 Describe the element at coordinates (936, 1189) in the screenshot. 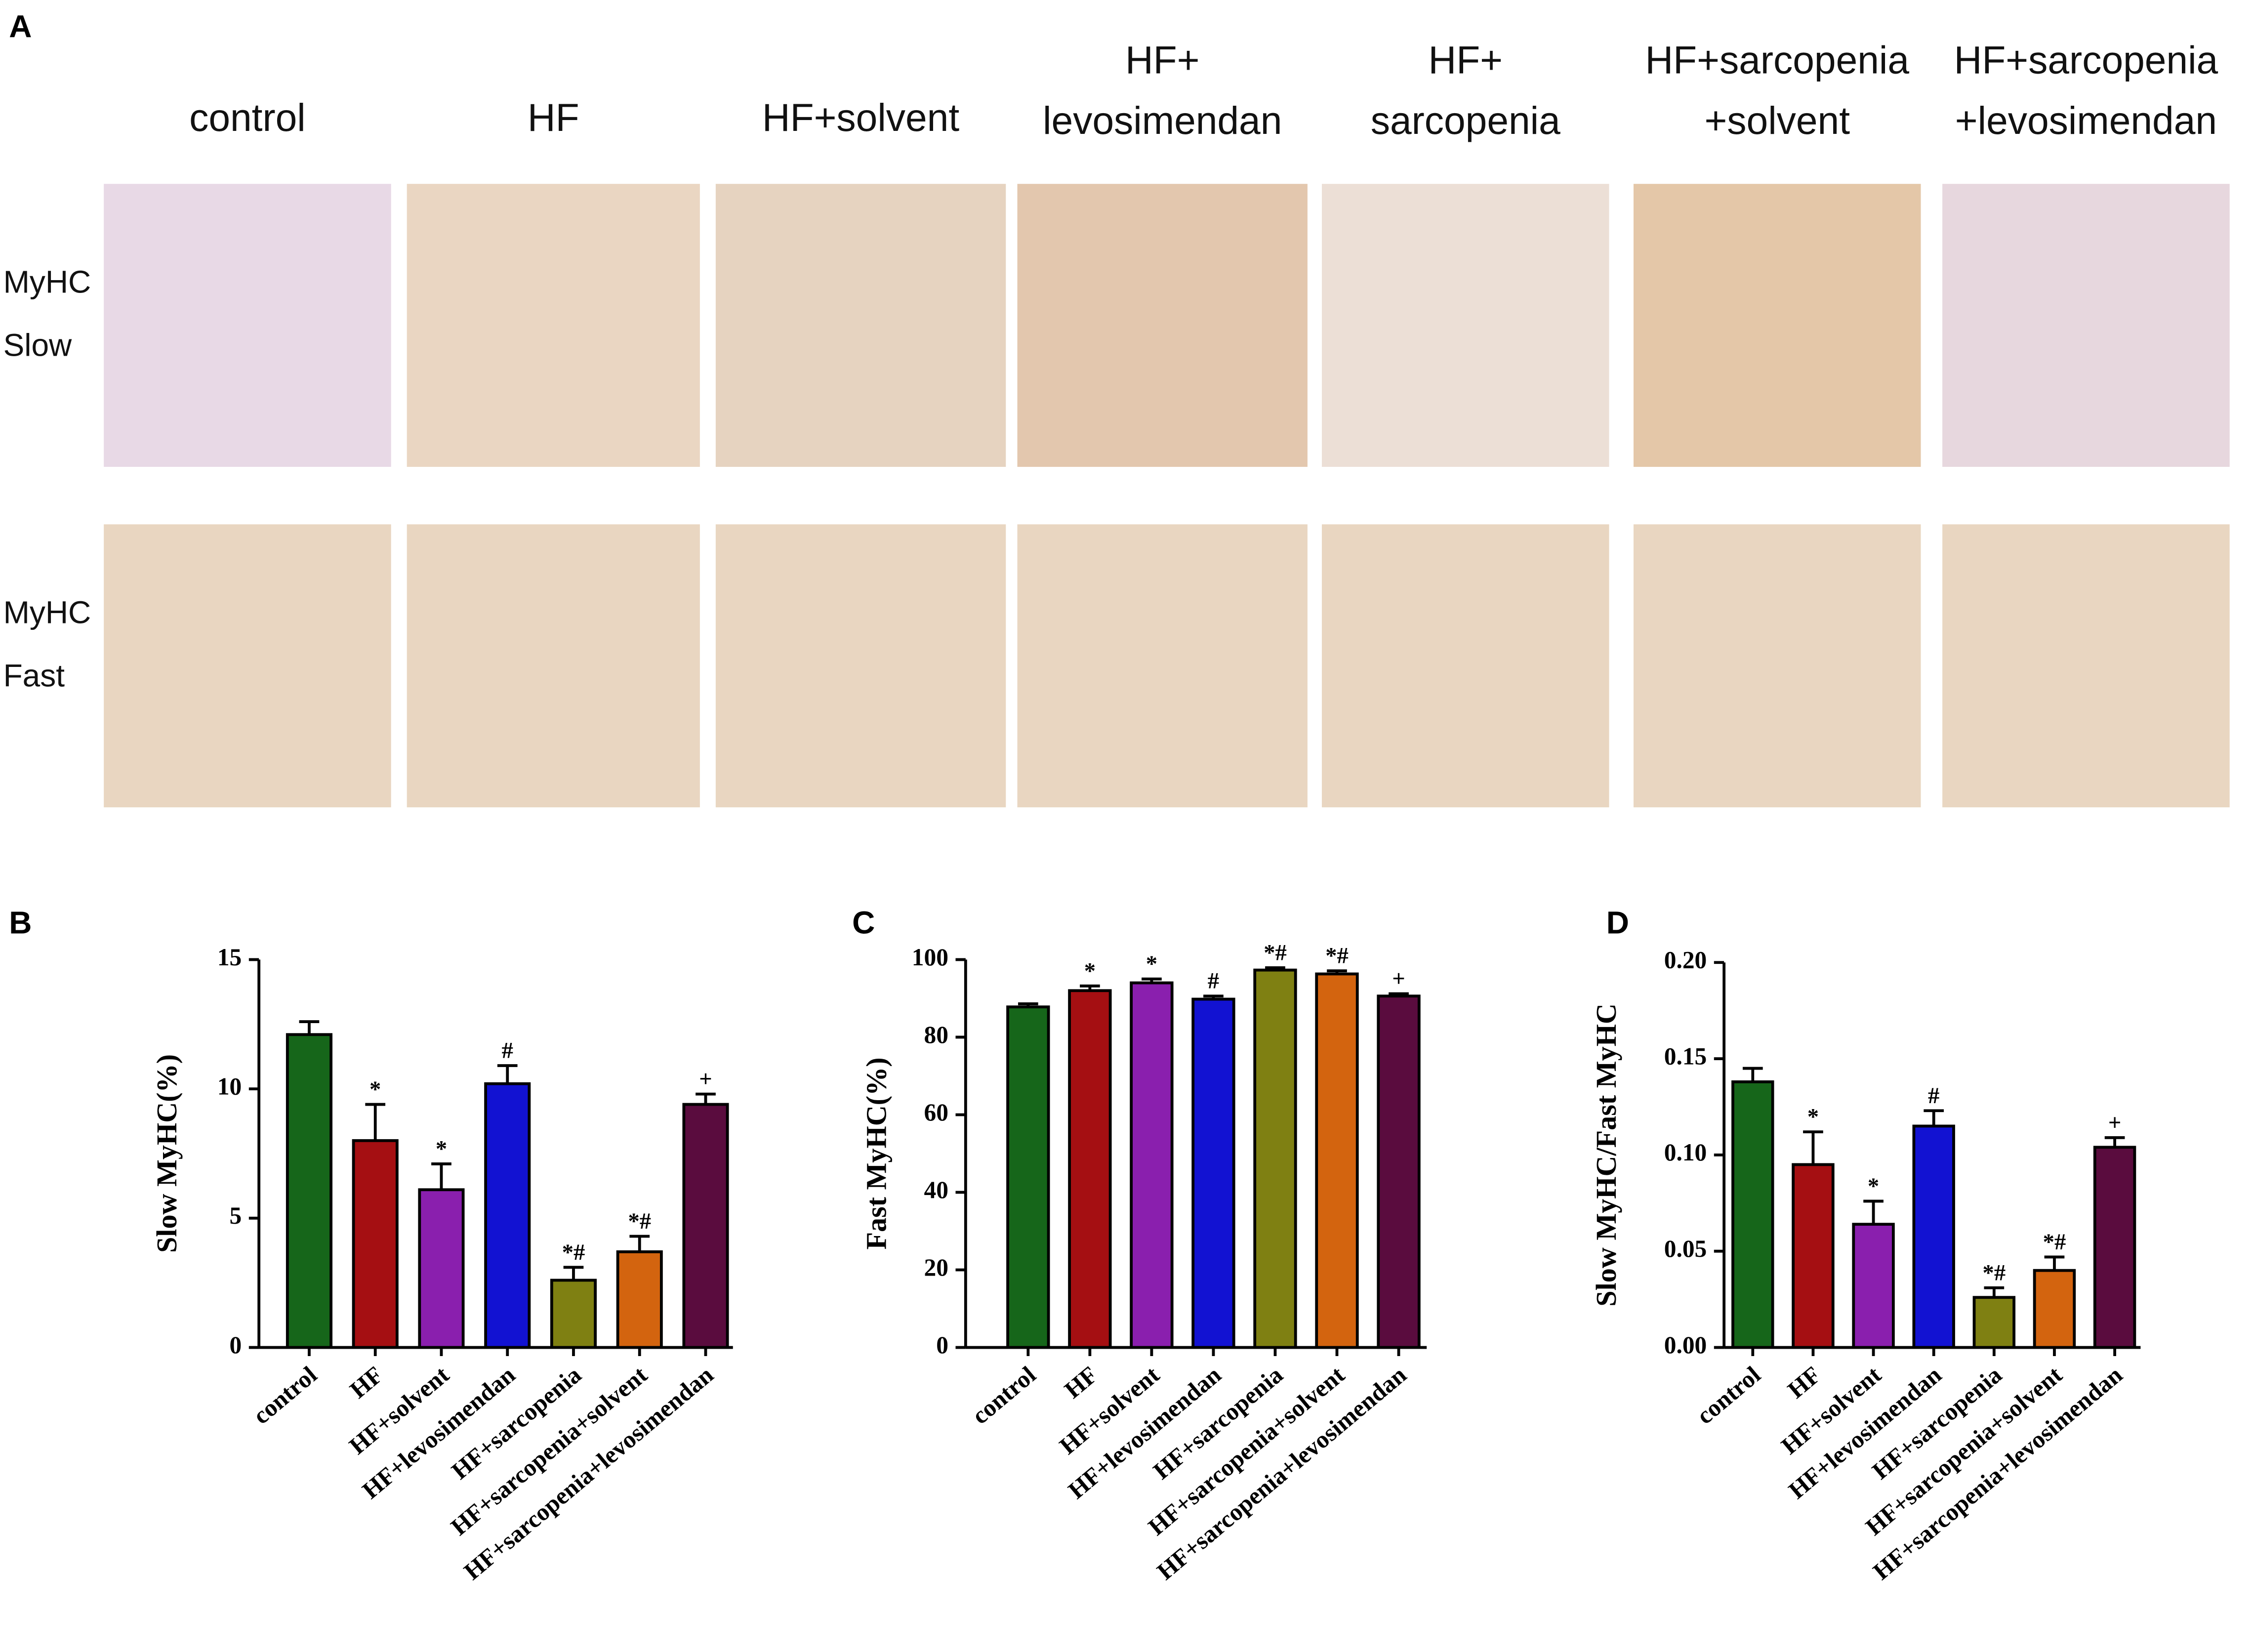

I see `y-tick-label: 40` at that location.